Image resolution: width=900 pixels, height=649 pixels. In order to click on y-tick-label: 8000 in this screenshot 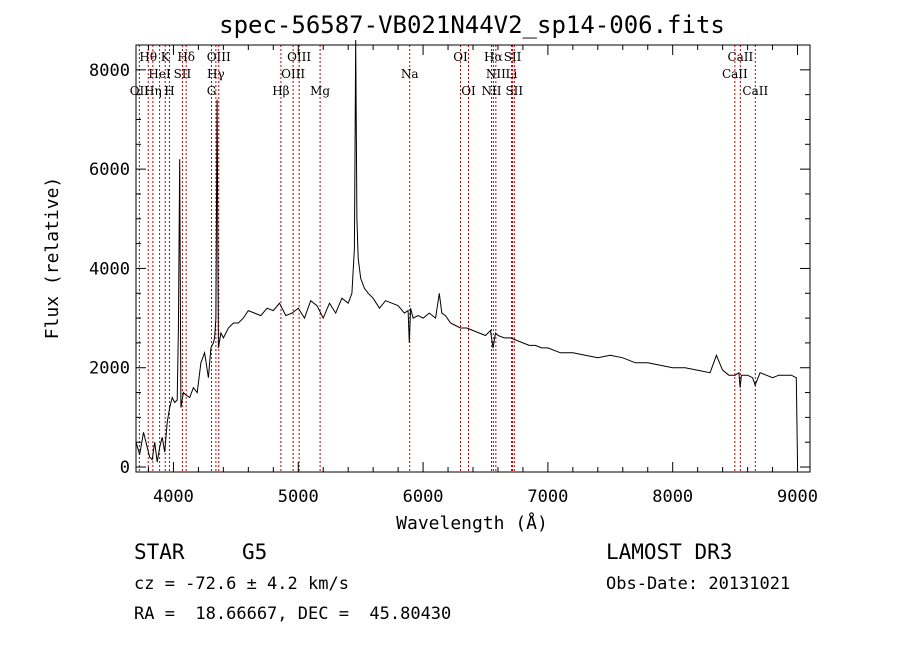, I will do `click(109, 71)`.